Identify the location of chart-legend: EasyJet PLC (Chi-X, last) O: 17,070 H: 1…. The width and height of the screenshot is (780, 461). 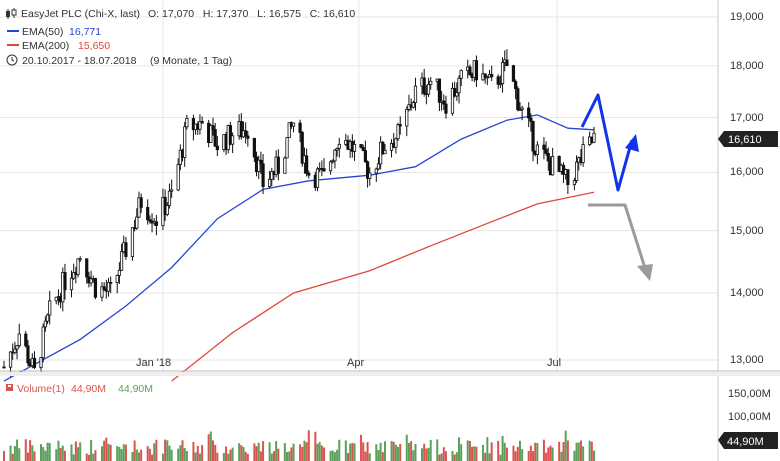
(180, 37).